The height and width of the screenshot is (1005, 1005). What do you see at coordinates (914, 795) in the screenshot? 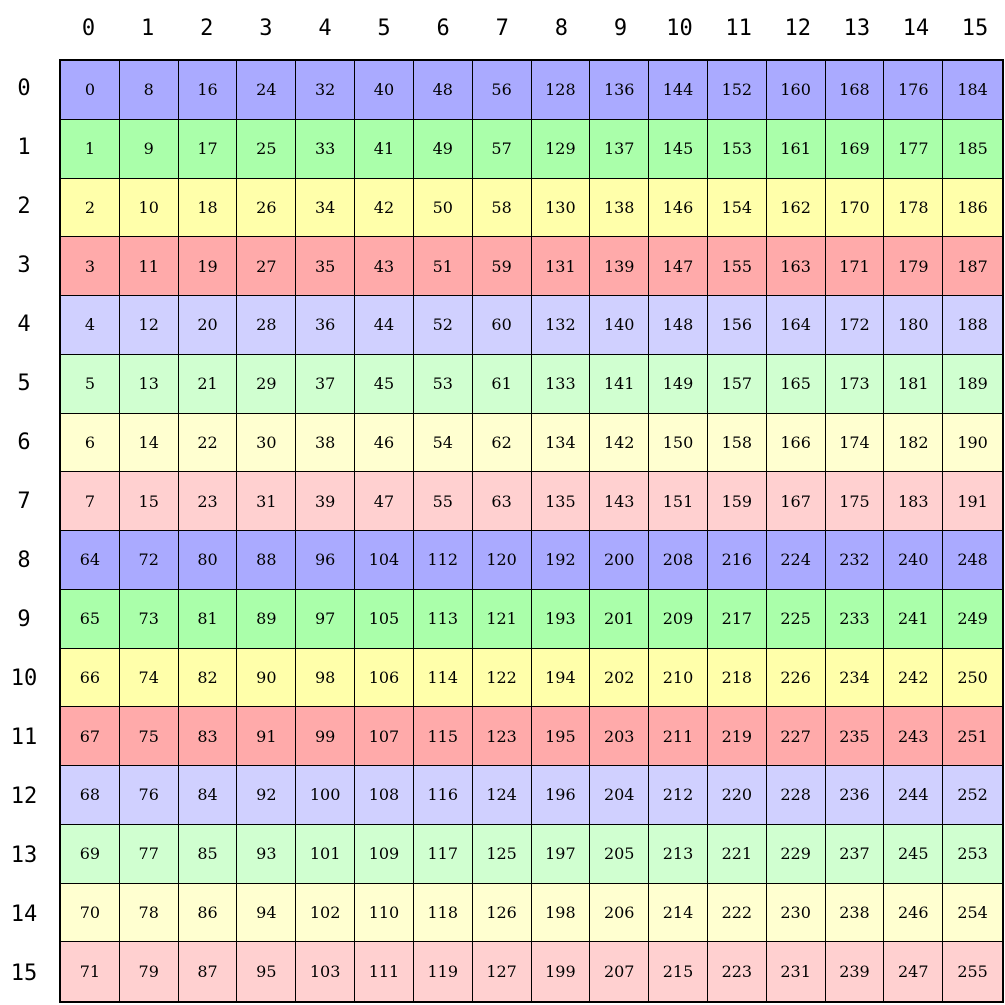
I see `grid-cell: 244` at bounding box center [914, 795].